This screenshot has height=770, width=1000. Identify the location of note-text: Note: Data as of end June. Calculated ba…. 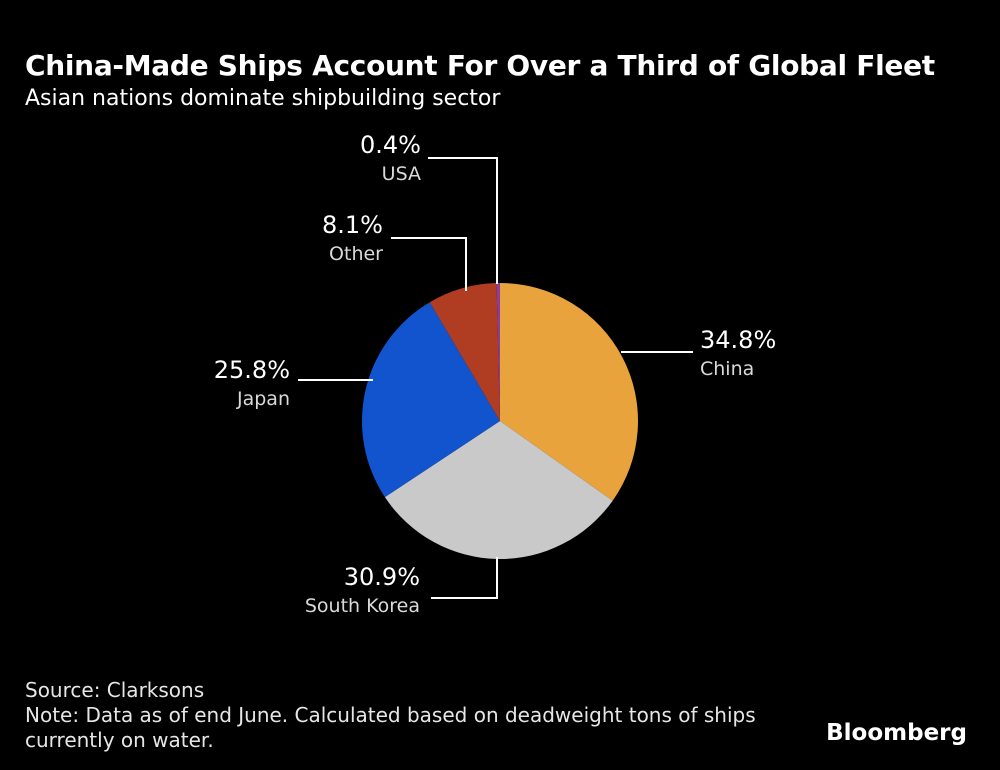
(390, 727).